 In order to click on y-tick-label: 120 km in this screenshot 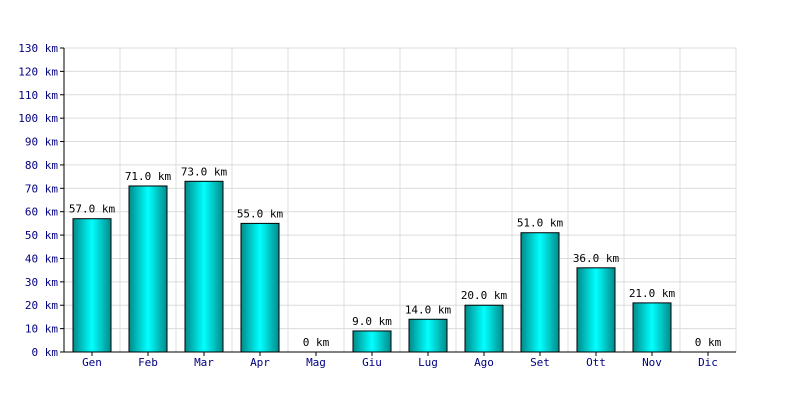, I will do `click(38, 71)`.